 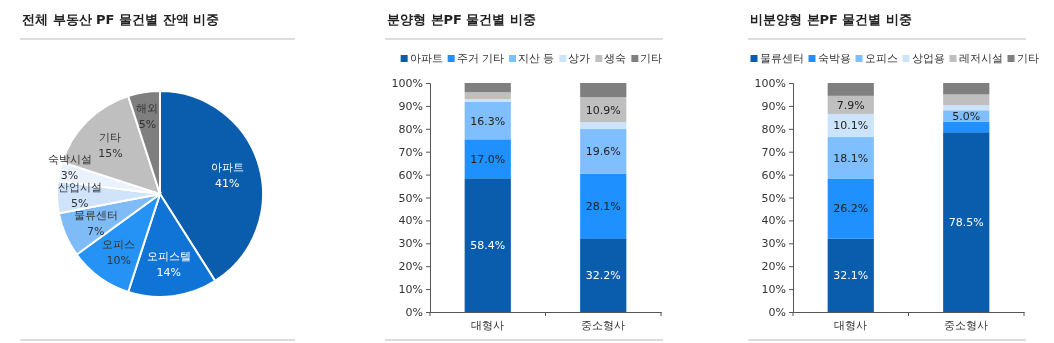 I want to click on legend-label: 물류센터, so click(x=781, y=58).